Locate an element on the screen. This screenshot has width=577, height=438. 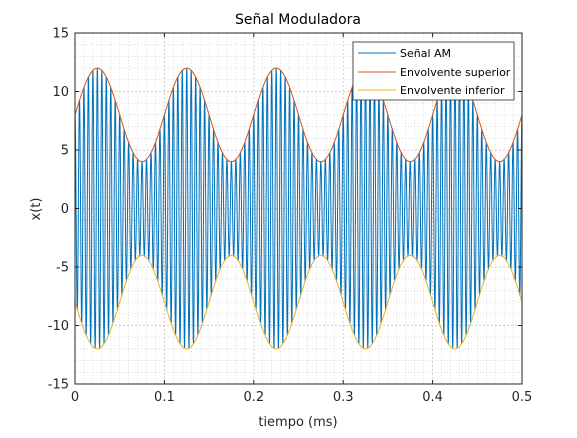
y-tick-label: -15 is located at coordinates (58, 385).